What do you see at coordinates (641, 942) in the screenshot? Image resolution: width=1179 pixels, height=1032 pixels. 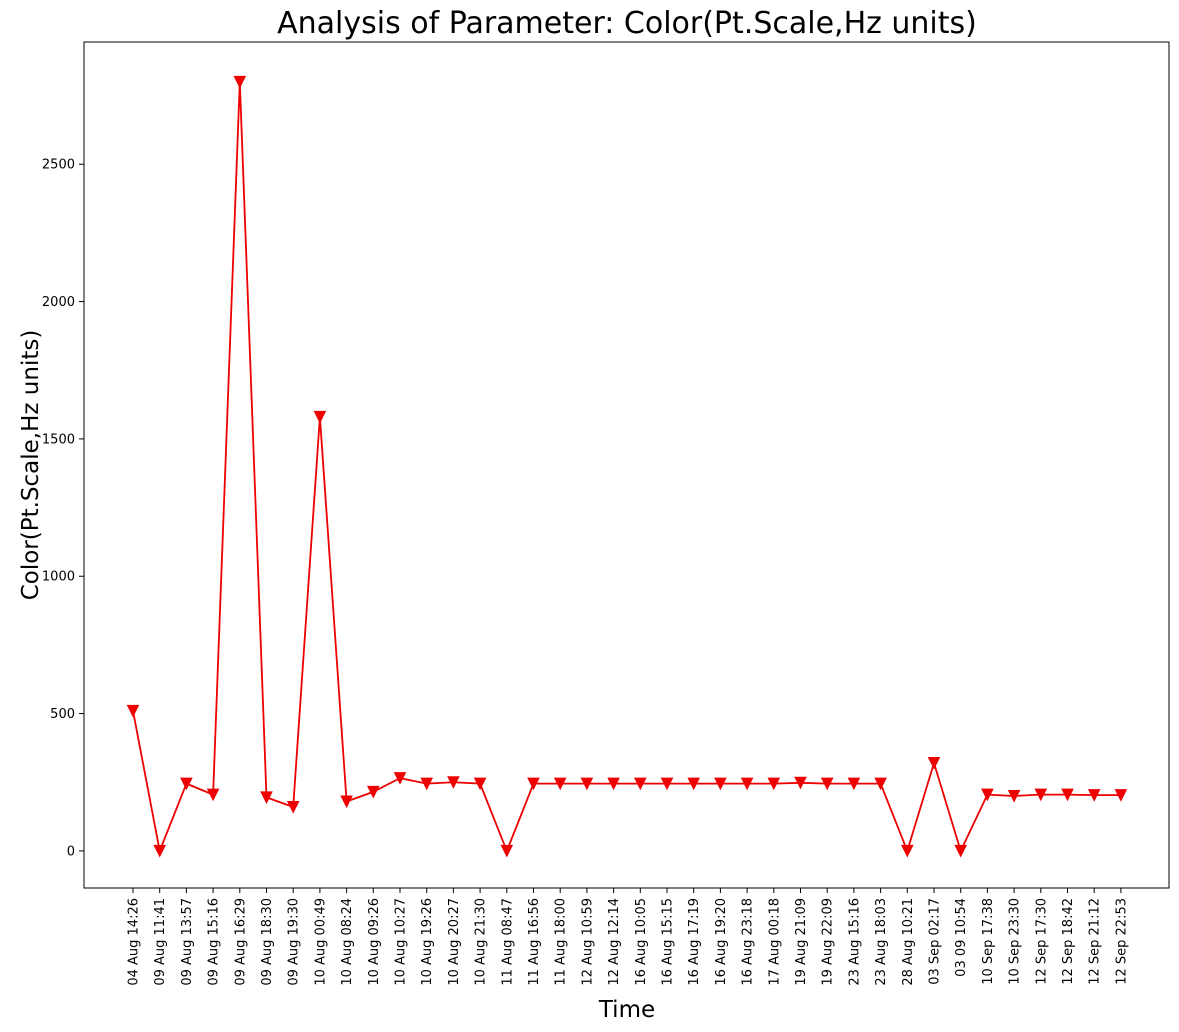 I see `x-tick-label: 16 Aug 10:05` at bounding box center [641, 942].